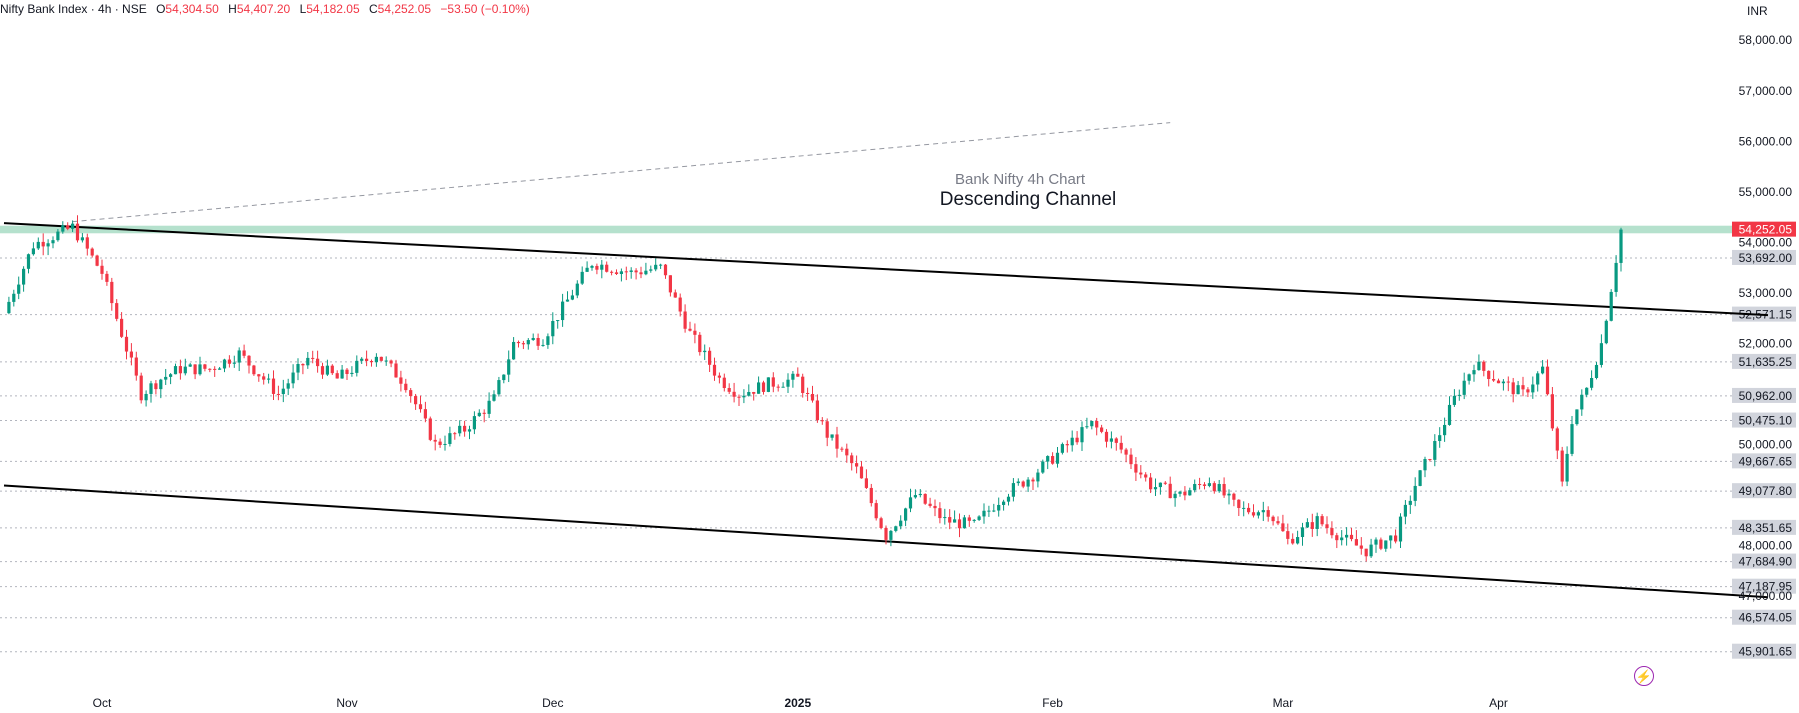  What do you see at coordinates (552, 703) in the screenshot?
I see `time-tick-label: Dec` at bounding box center [552, 703].